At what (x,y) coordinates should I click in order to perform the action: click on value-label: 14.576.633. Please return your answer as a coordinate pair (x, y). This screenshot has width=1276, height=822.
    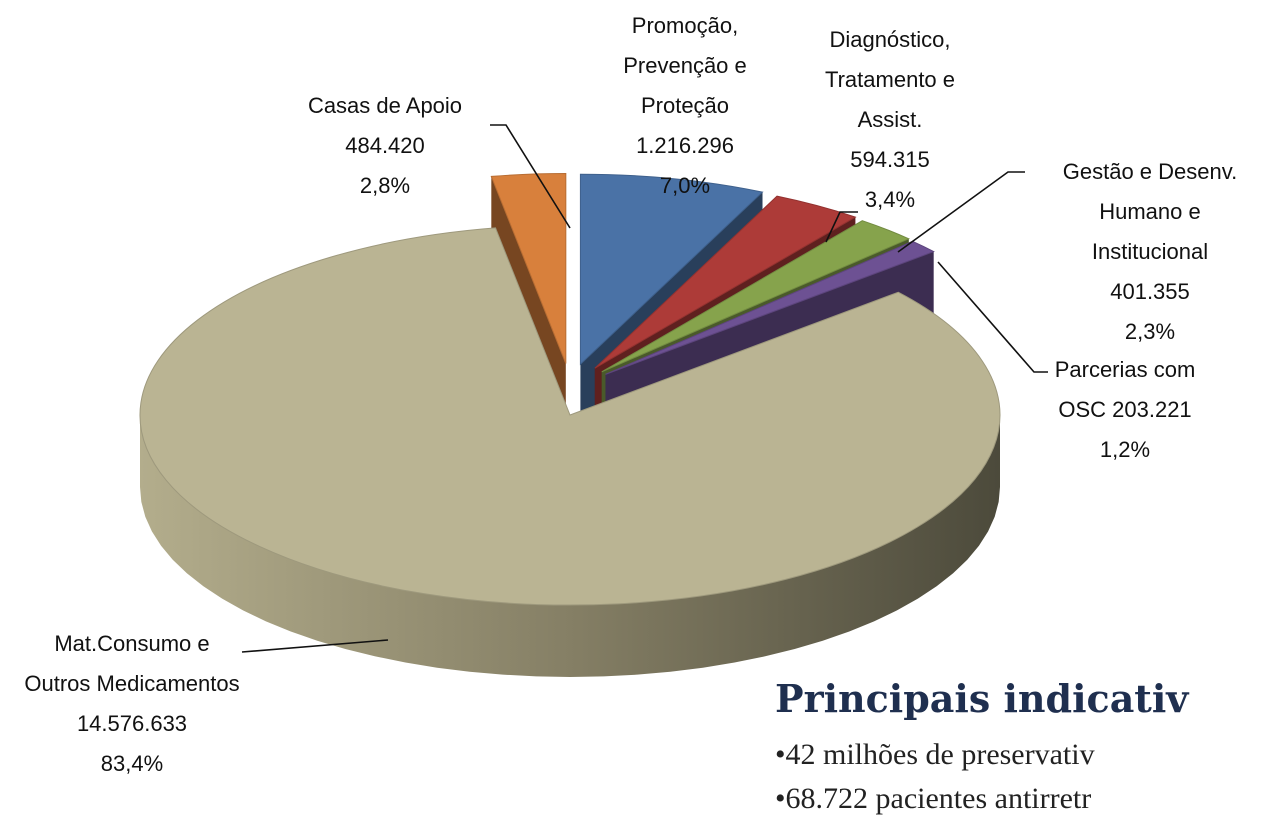
    Looking at the image, I should click on (132, 723).